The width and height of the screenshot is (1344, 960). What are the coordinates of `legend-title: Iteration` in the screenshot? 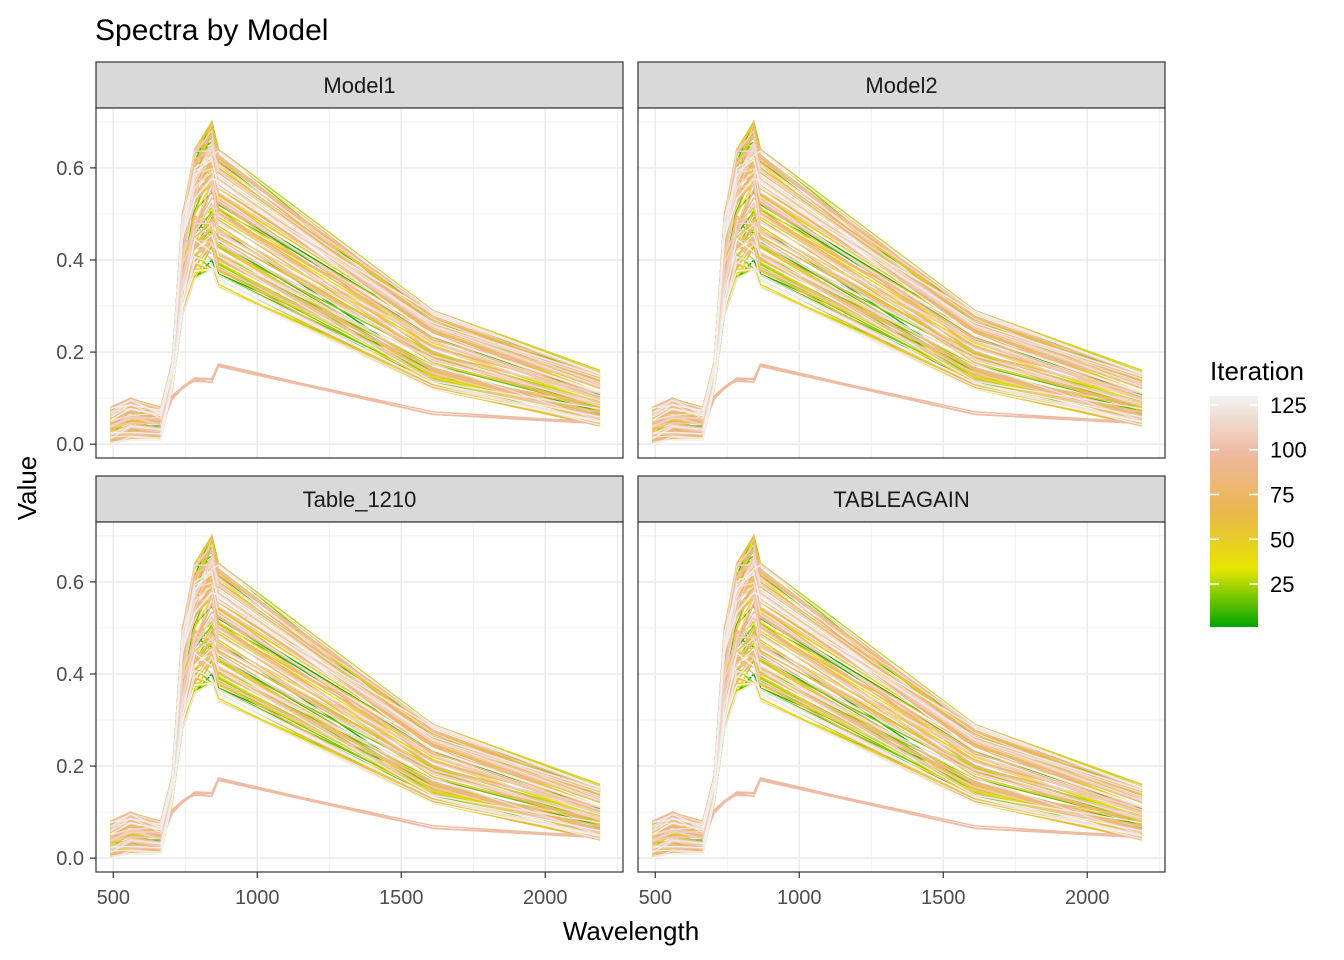 It's located at (1257, 371).